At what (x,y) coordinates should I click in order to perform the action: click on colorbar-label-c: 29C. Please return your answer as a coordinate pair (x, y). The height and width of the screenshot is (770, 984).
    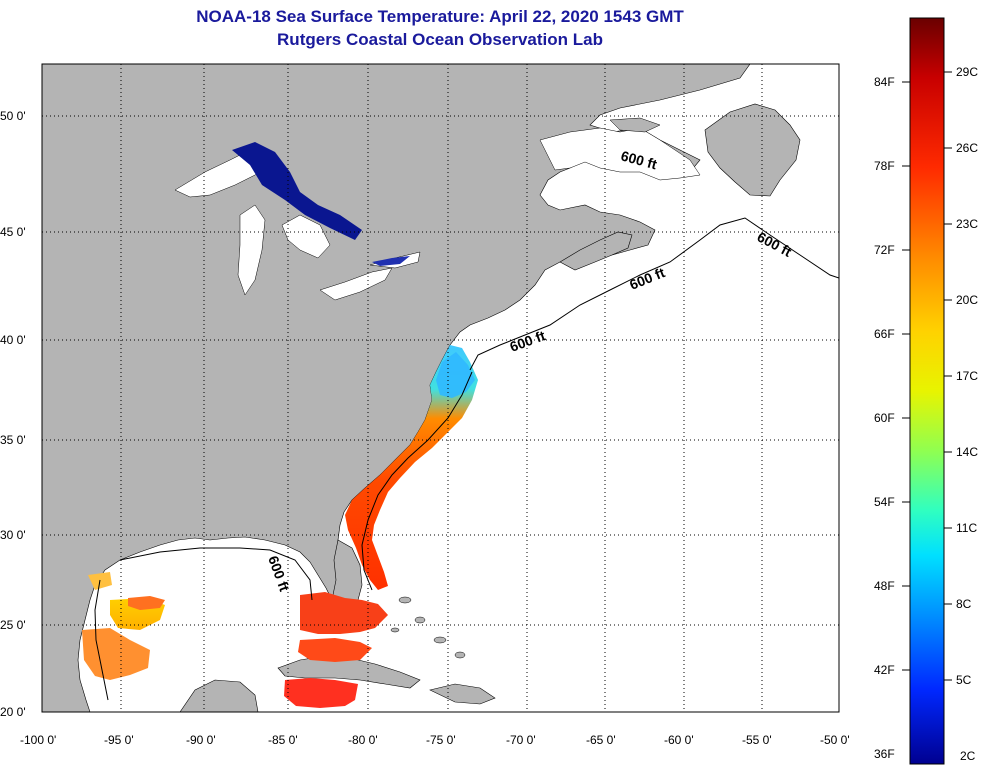
    Looking at the image, I should click on (967, 72).